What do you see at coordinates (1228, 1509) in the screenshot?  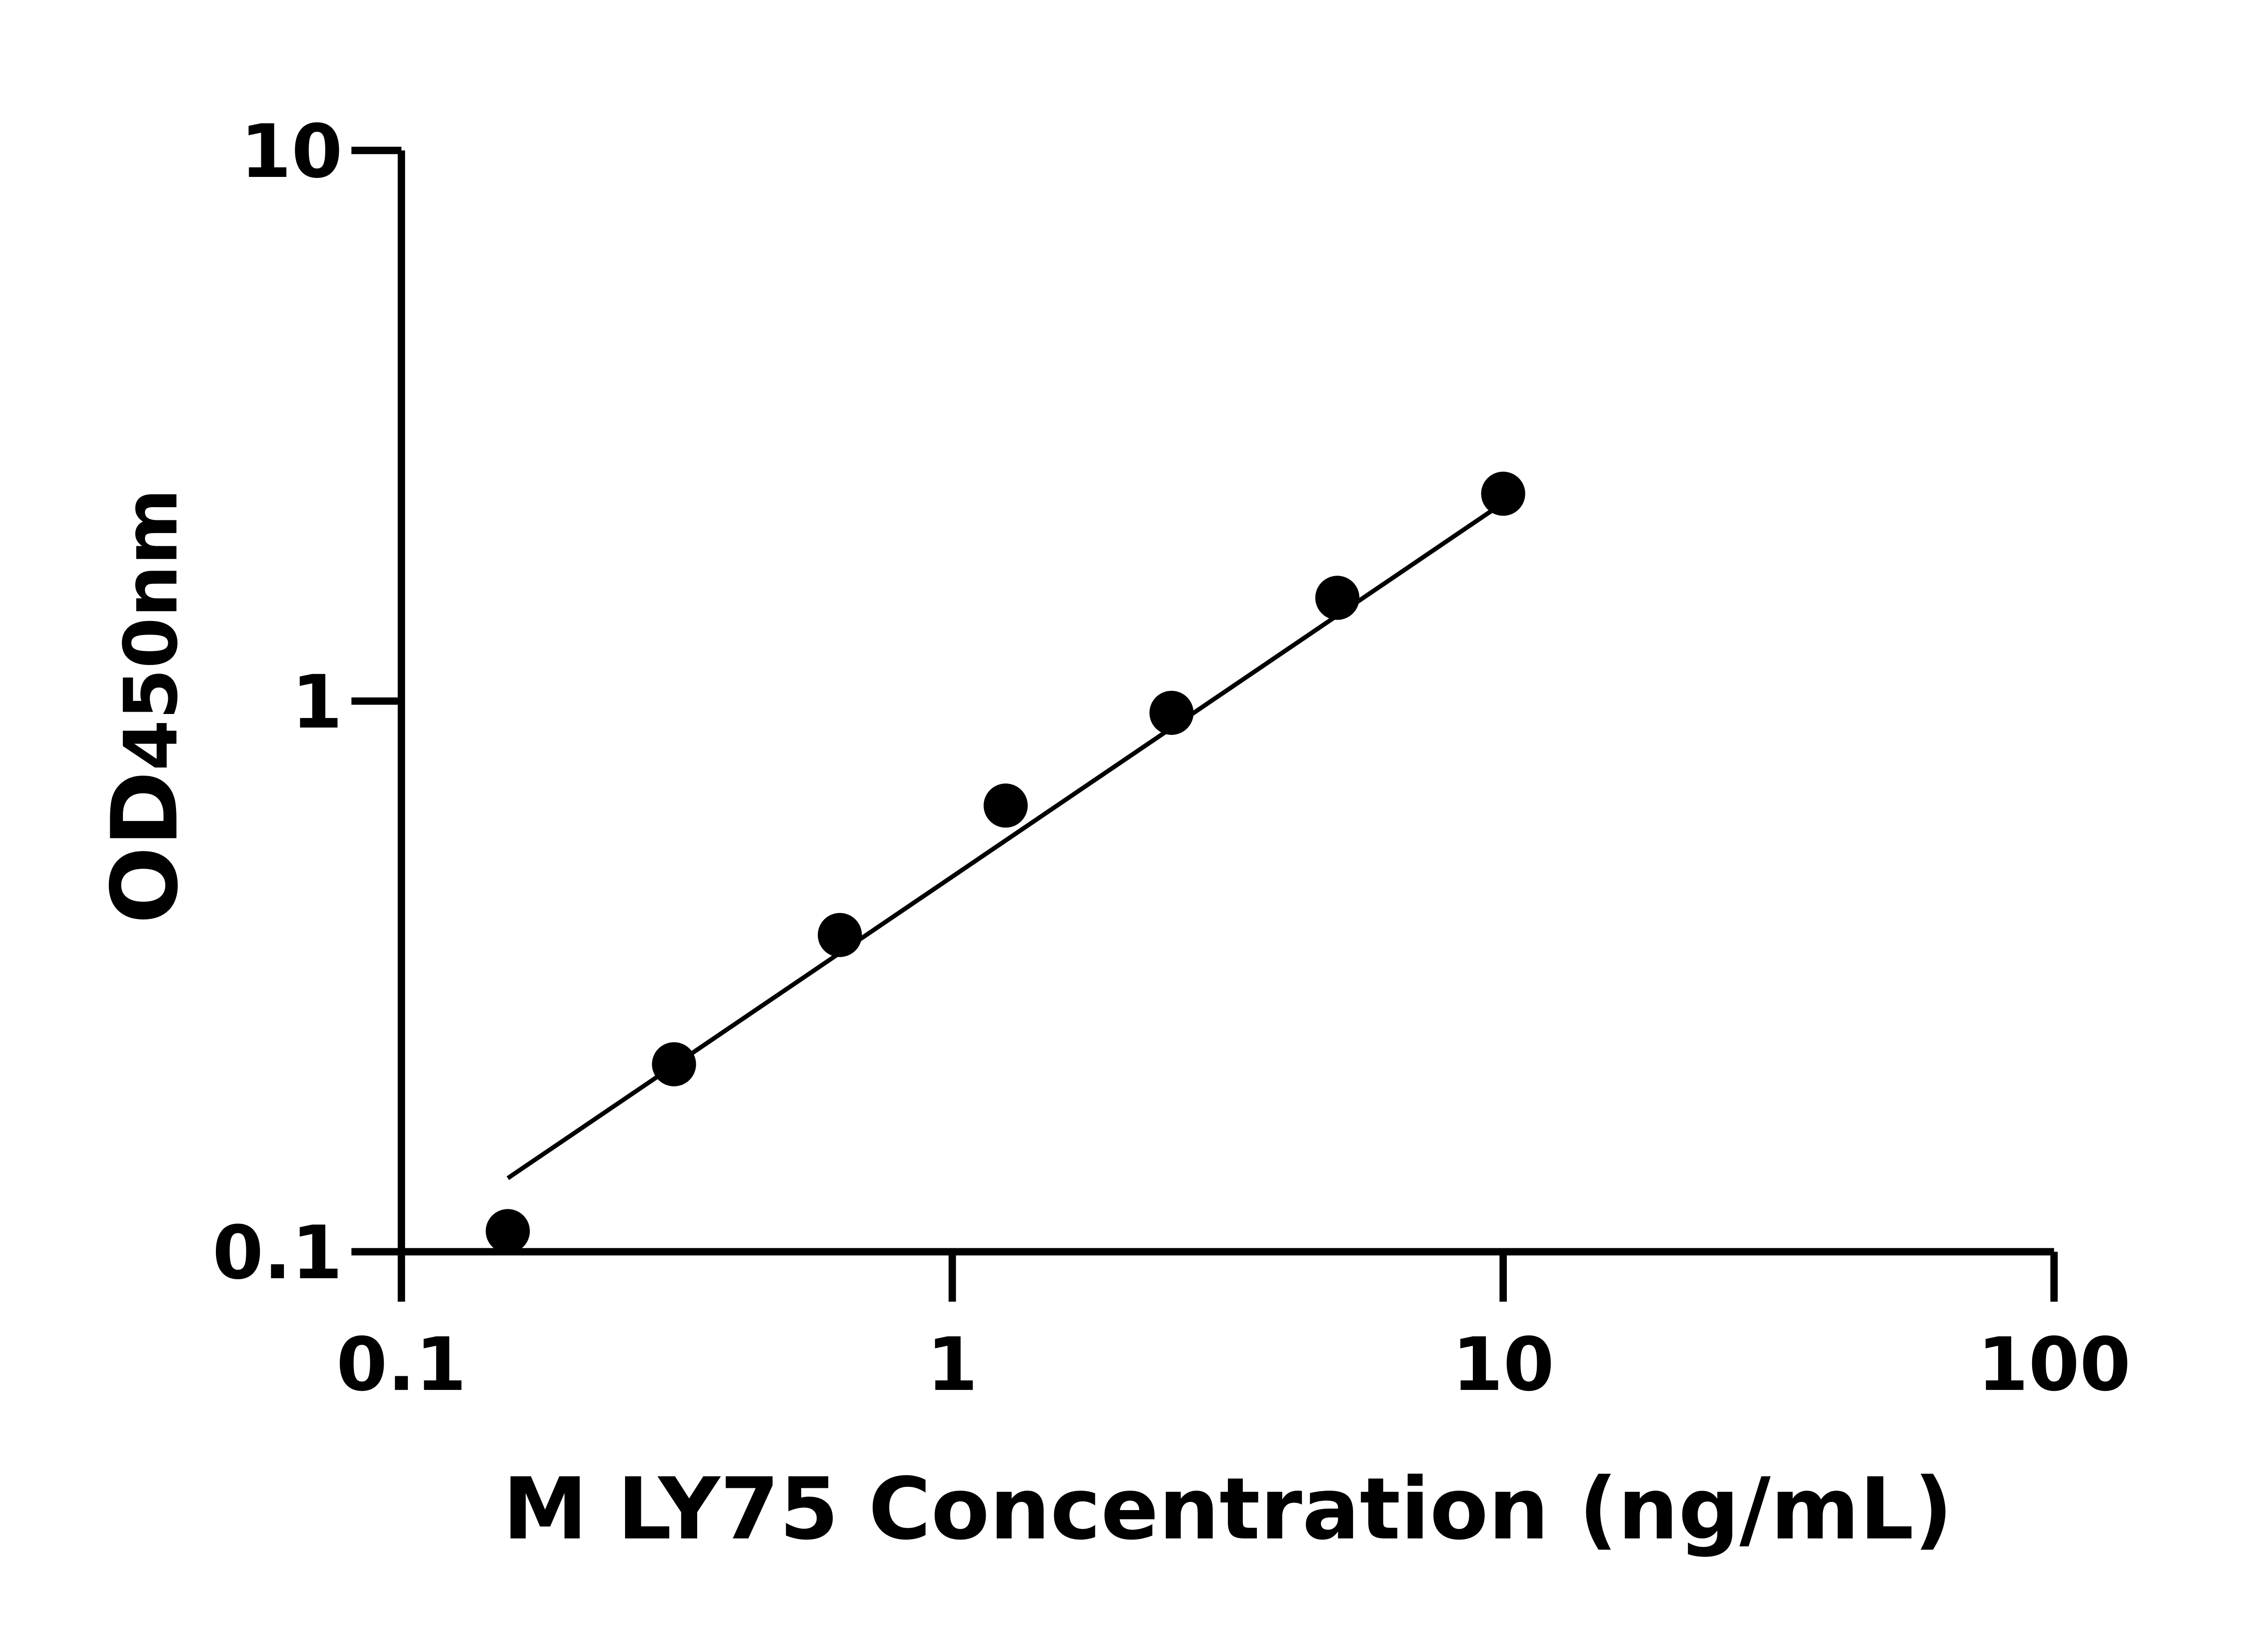 I see `x-axis-label: M LY75 Concentration (ng/mL)` at bounding box center [1228, 1509].